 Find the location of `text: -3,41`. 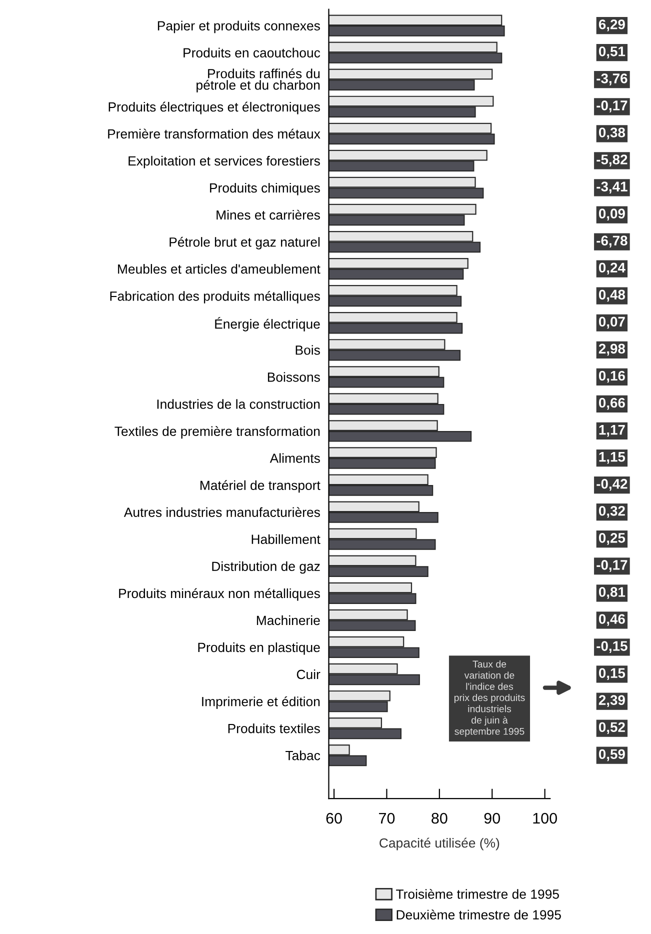

text: -3,41 is located at coordinates (612, 188).